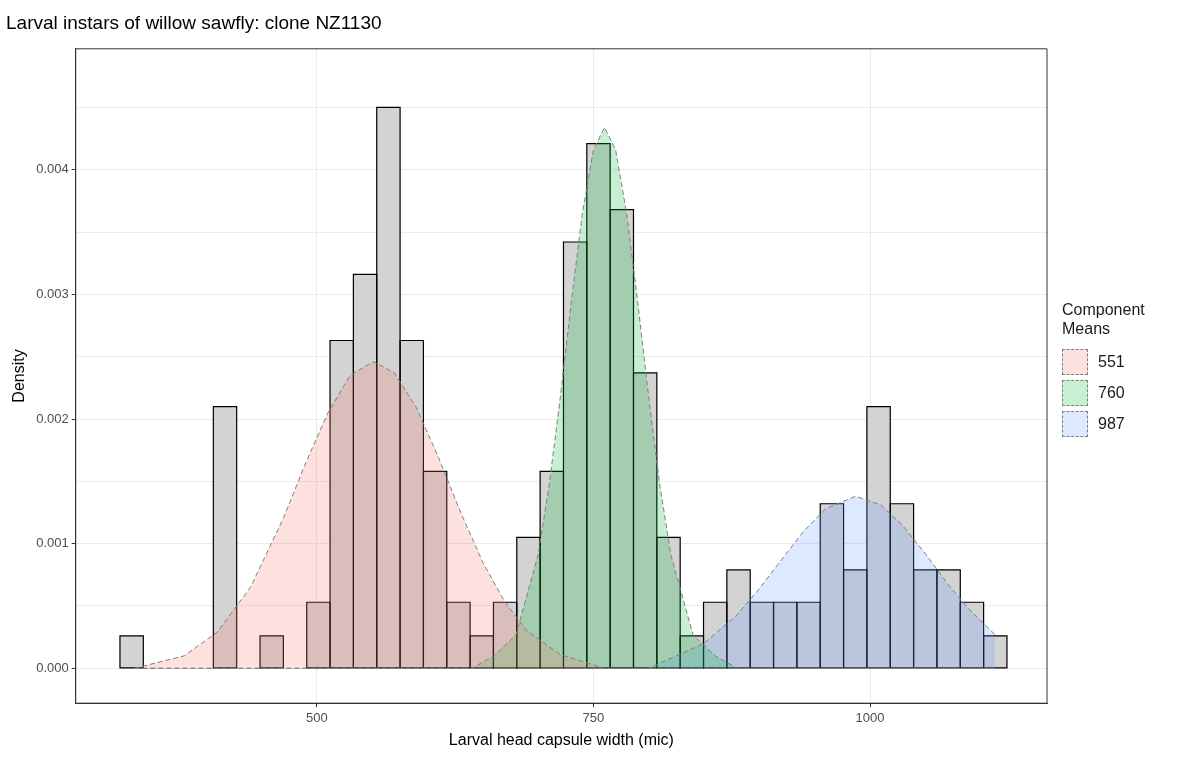 This screenshot has width=1195, height=758. What do you see at coordinates (870, 717) in the screenshot?
I see `x-tick-label: 1000` at bounding box center [870, 717].